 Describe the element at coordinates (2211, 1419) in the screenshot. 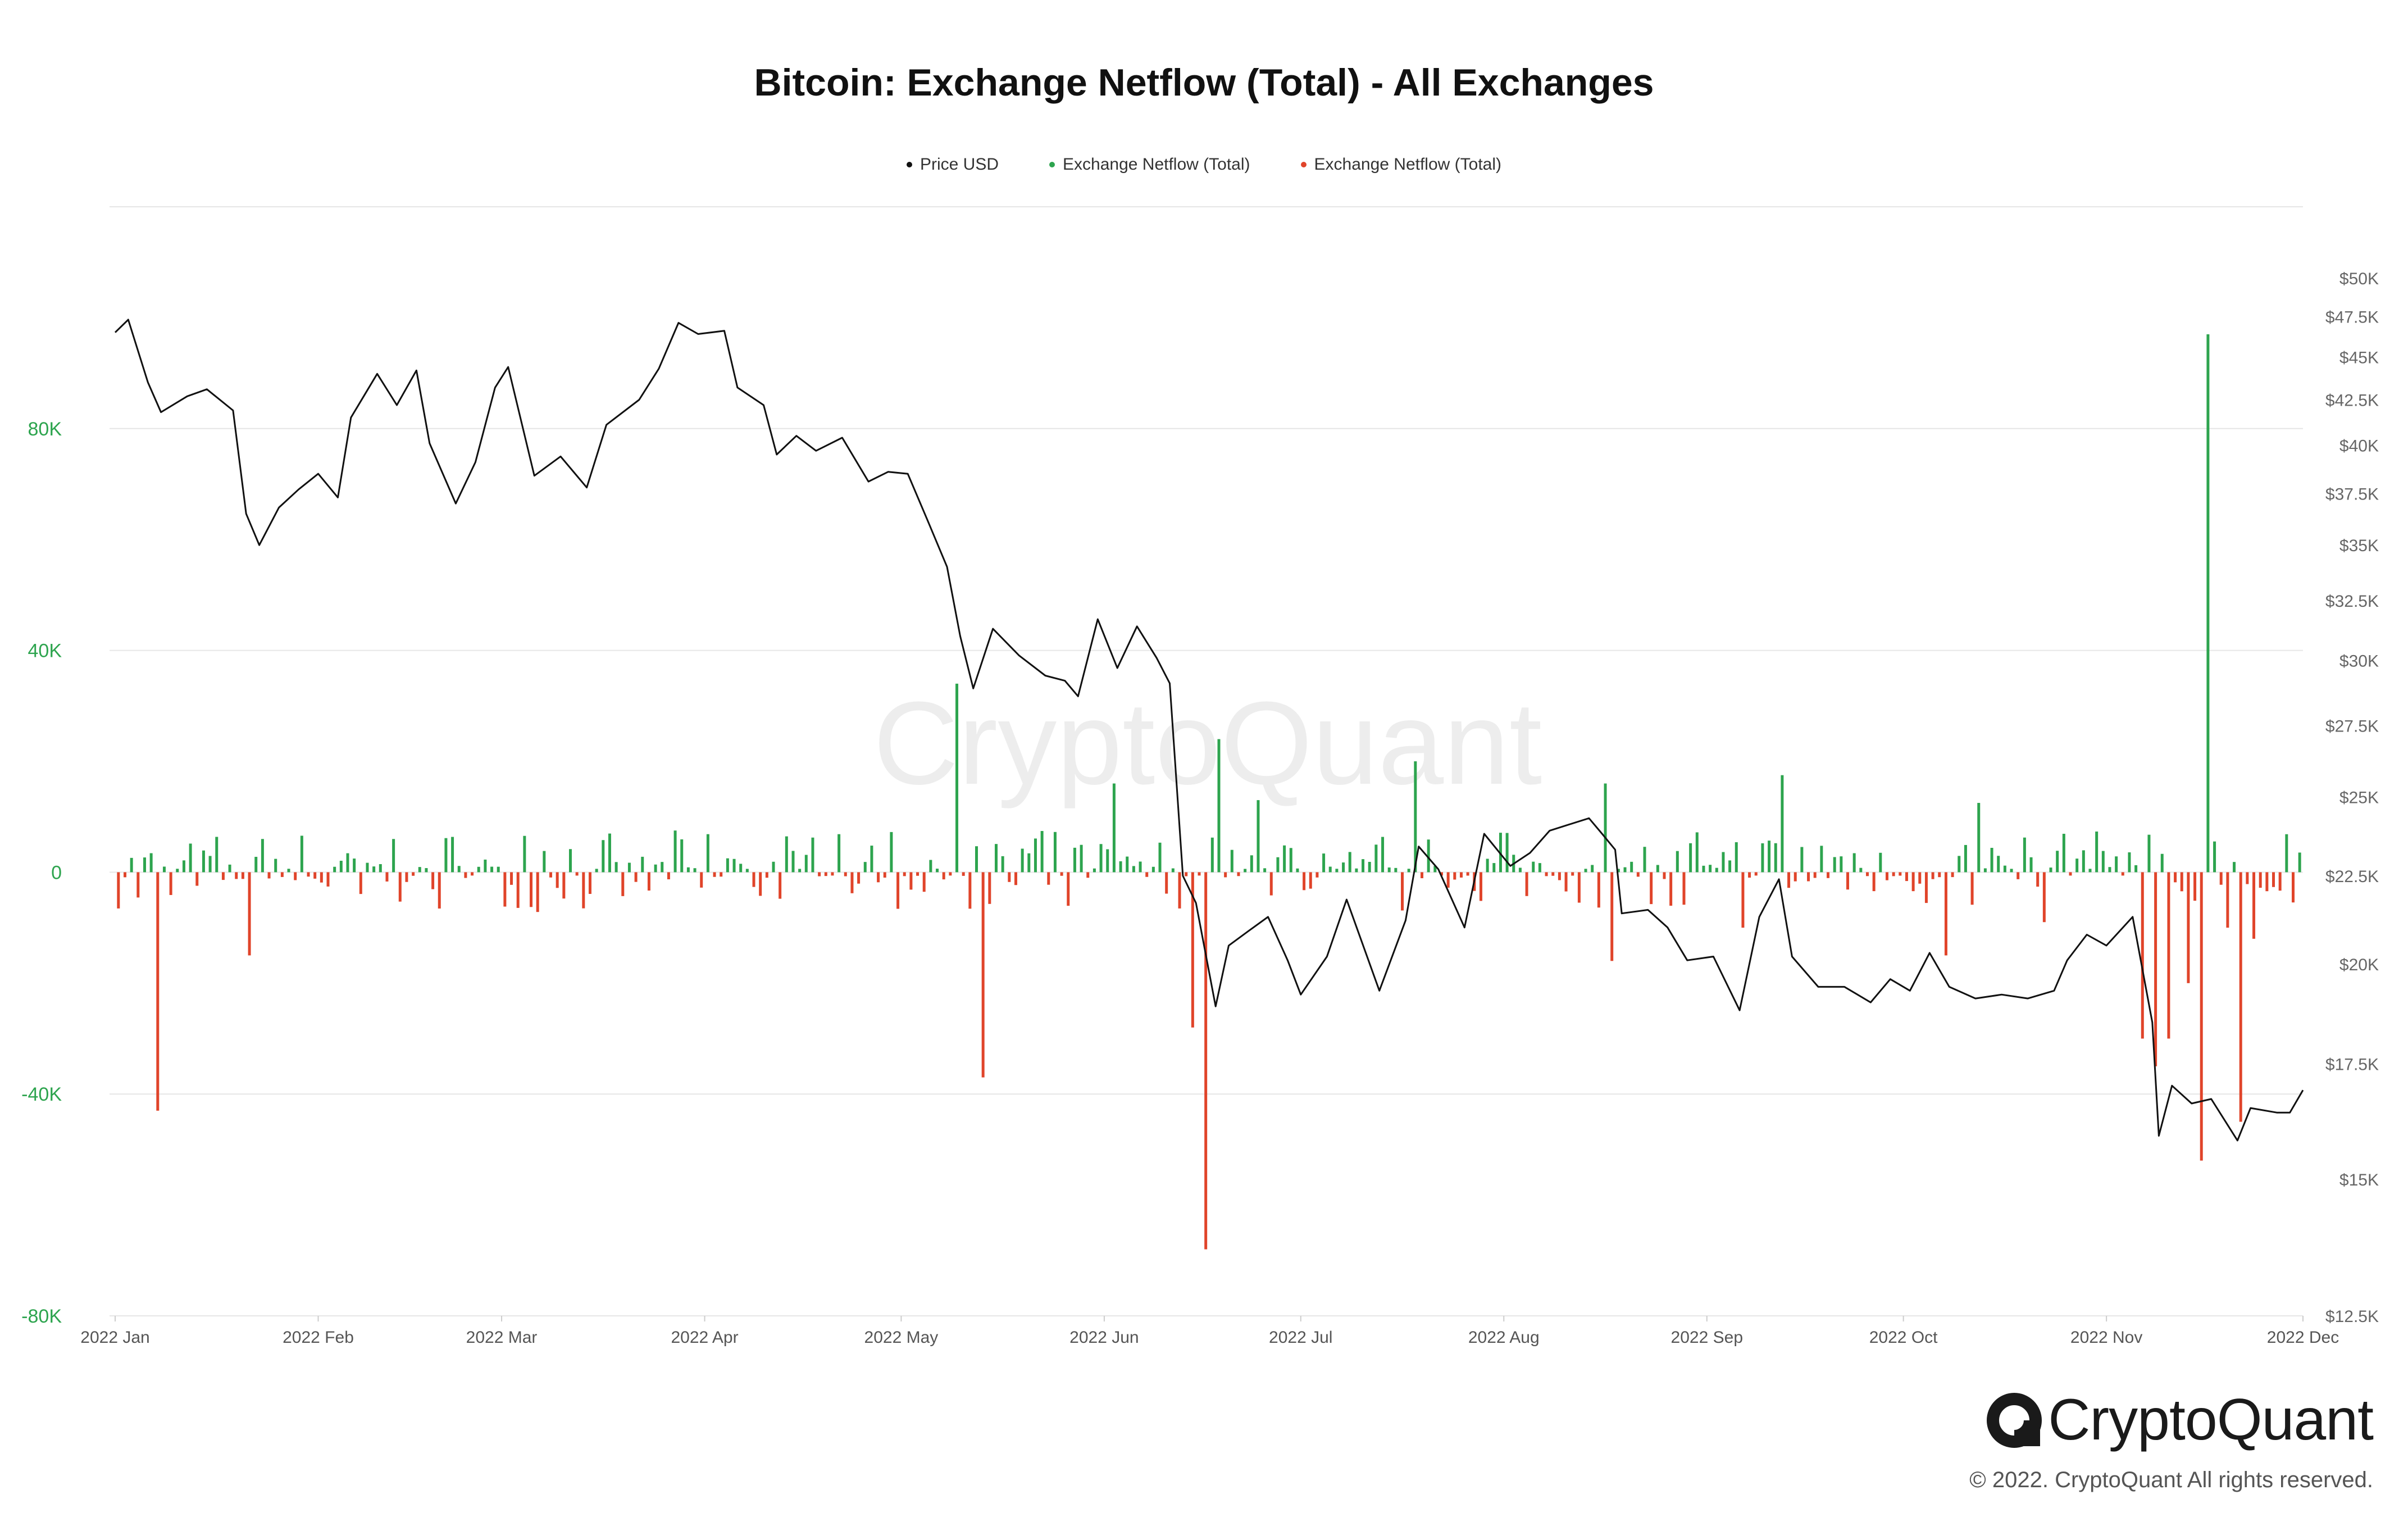

I see `cryptoquant-logo-text: CryptoQuant` at that location.